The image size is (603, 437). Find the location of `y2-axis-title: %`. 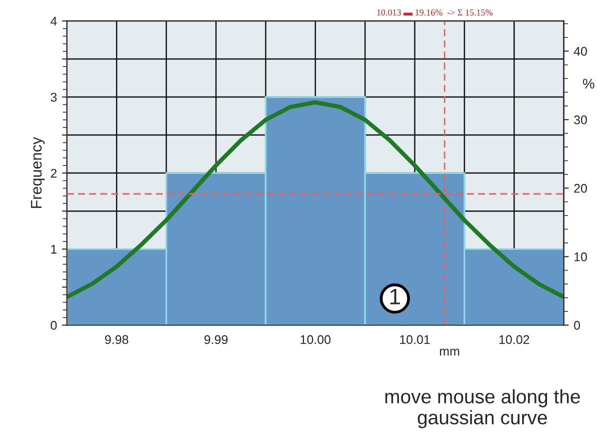

y2-axis-title: % is located at coordinates (588, 83).